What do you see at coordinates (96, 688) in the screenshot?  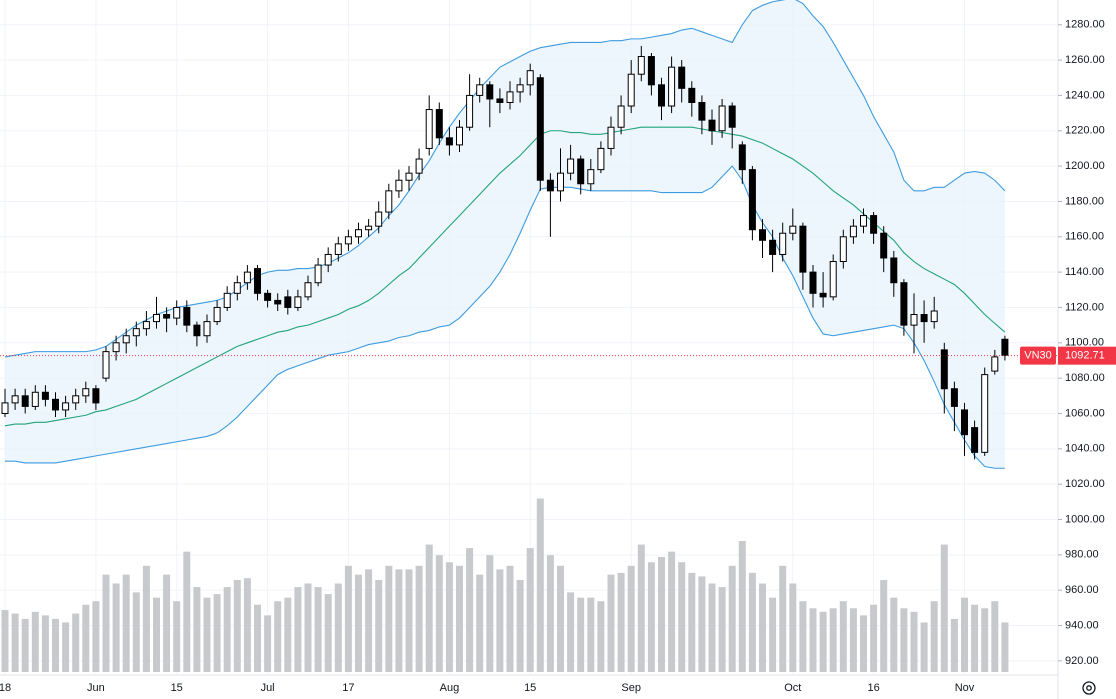 I see `x-tick-label: Jun` at bounding box center [96, 688].